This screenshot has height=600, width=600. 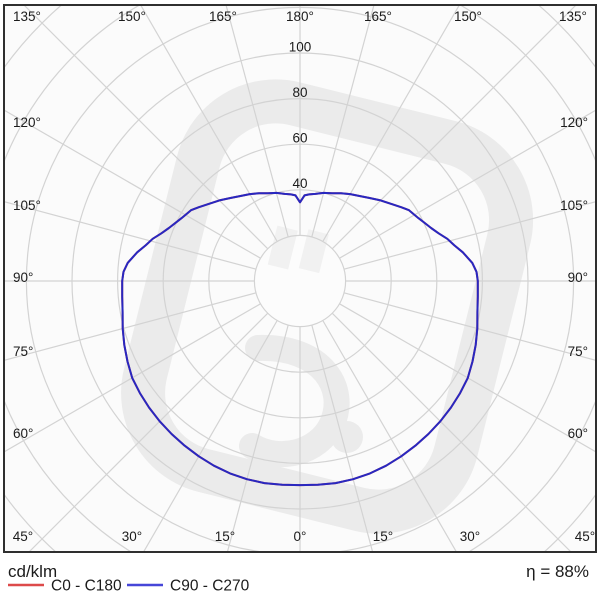 What do you see at coordinates (299, 183) in the screenshot?
I see `radial-tick-40: 40` at bounding box center [299, 183].